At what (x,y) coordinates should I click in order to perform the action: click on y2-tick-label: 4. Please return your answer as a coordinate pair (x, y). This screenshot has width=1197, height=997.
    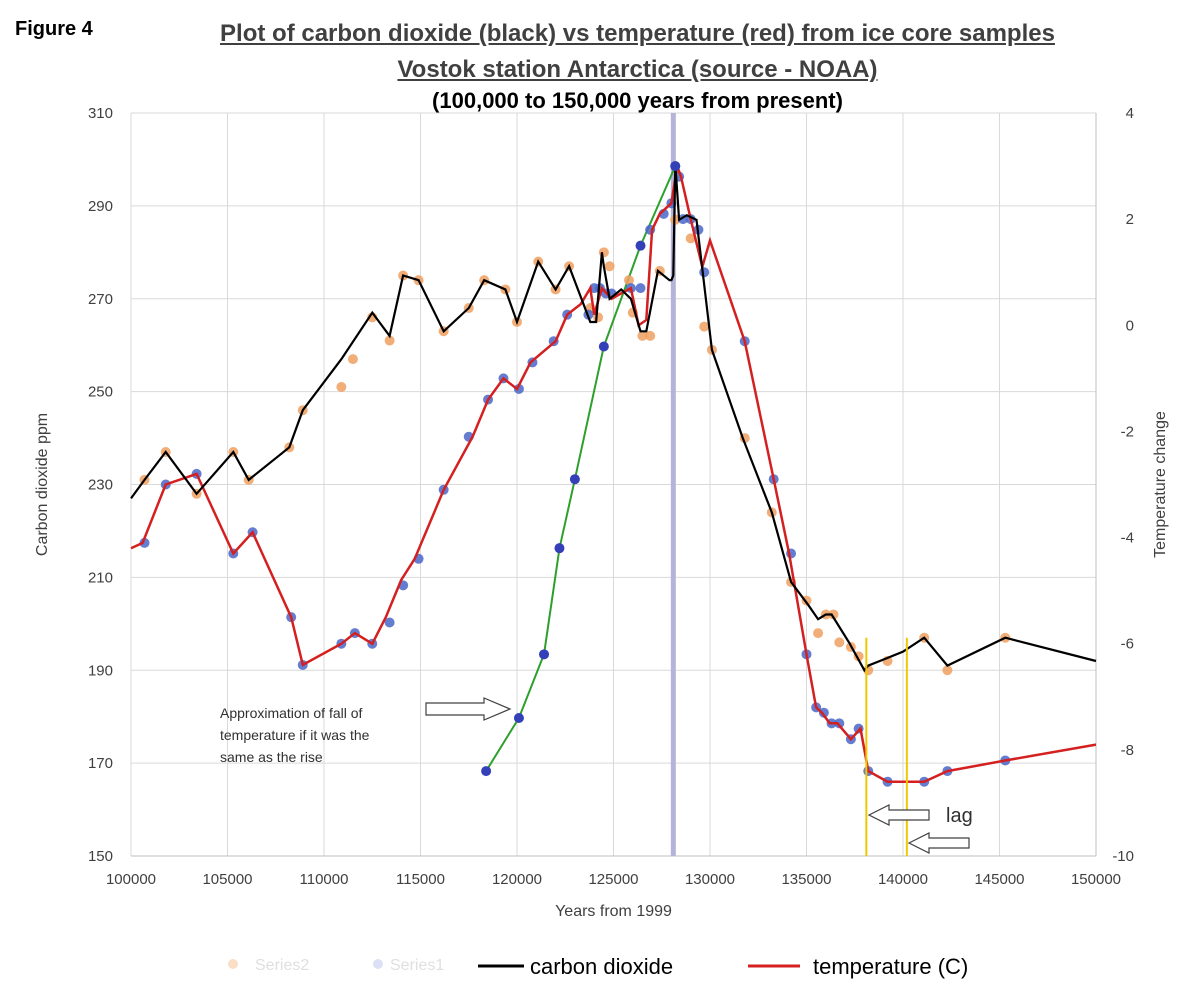
    Looking at the image, I should click on (1130, 113).